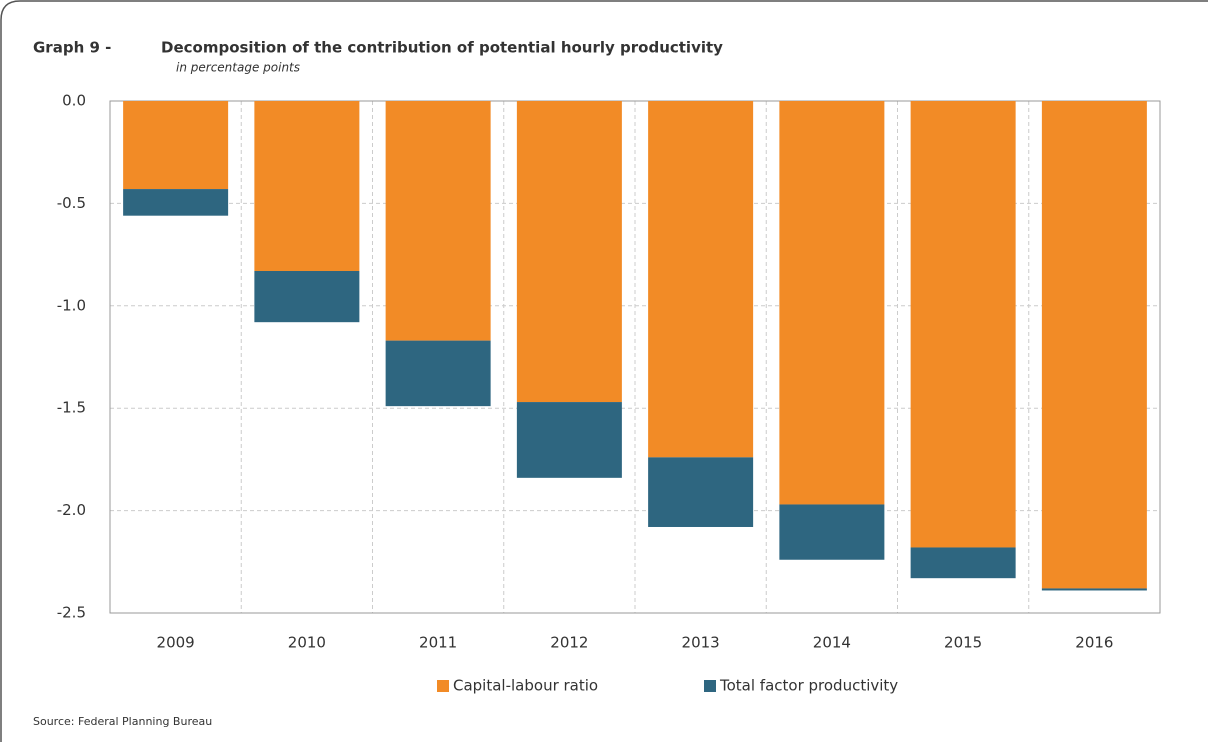 This screenshot has height=742, width=1208. Describe the element at coordinates (525, 686) in the screenshot. I see `legend-label: Capital-labour ratio` at that location.